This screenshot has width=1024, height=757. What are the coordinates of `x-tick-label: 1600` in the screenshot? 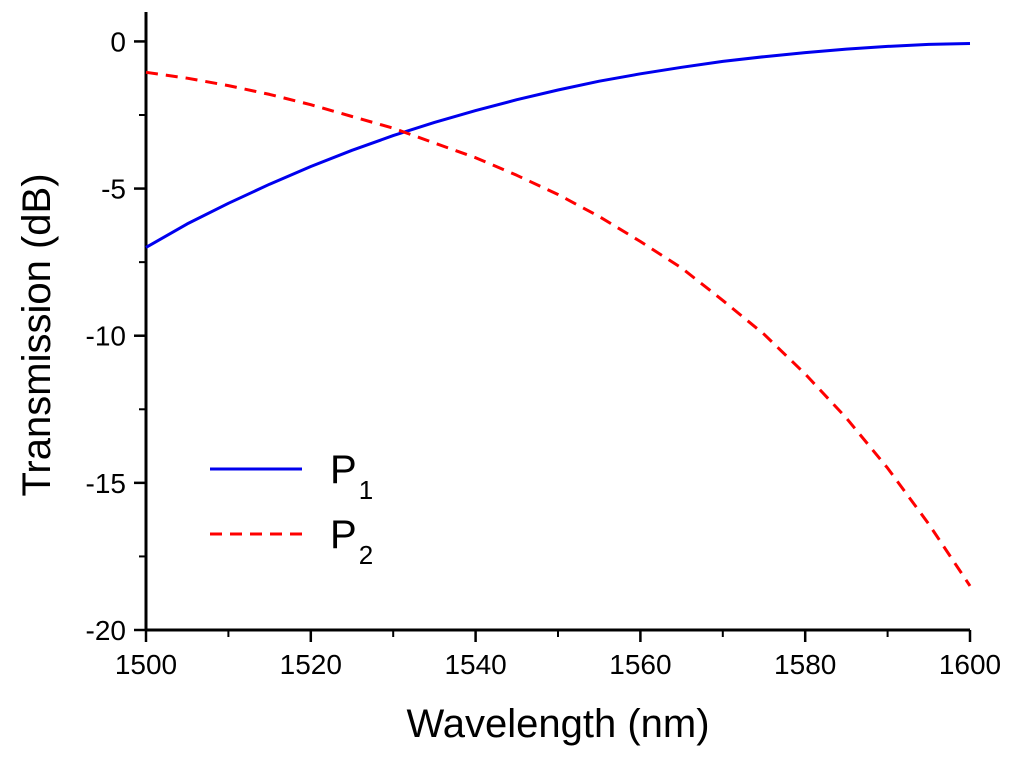 It's located at (970, 664).